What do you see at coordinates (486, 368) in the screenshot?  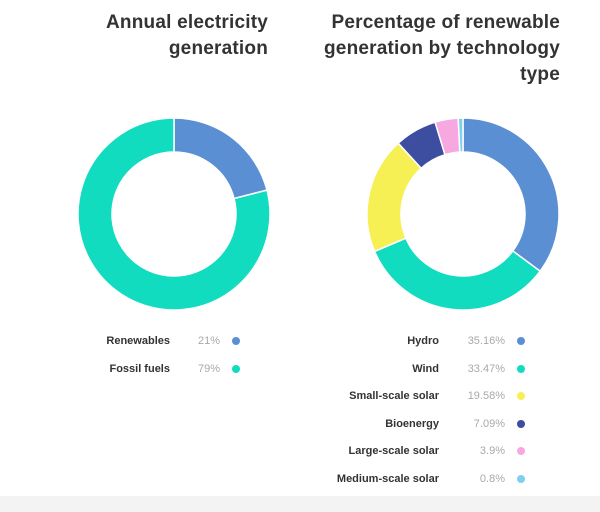 I see `legend-value: 33.47%` at bounding box center [486, 368].